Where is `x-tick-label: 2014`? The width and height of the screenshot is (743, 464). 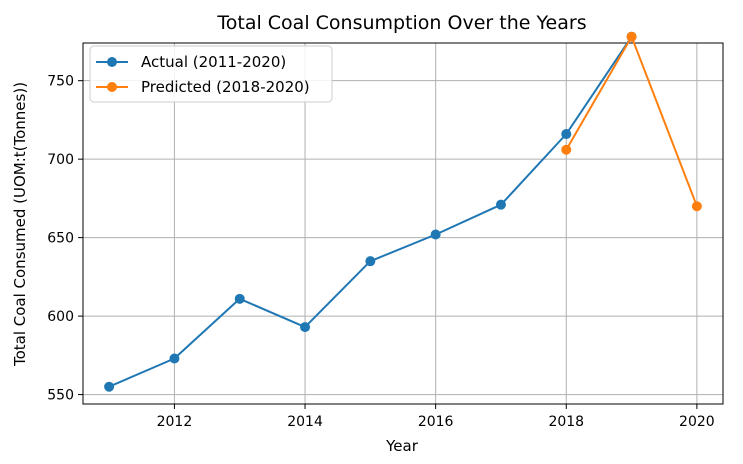 x-tick-label: 2014 is located at coordinates (305, 422).